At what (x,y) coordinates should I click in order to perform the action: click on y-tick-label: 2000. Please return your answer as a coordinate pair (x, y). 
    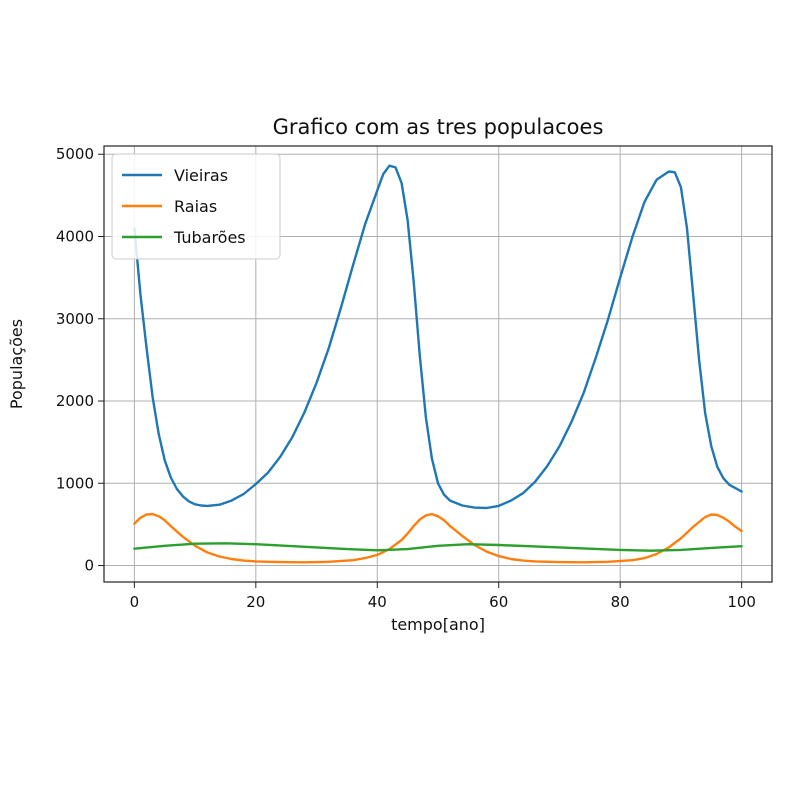
    Looking at the image, I should click on (75, 401).